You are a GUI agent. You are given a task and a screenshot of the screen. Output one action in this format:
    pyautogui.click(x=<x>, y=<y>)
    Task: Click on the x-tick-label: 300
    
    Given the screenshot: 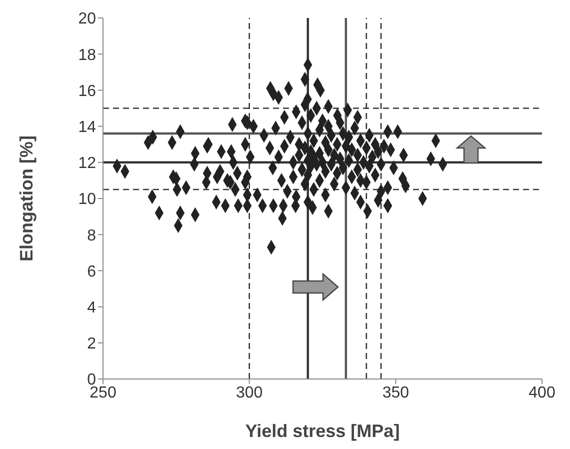 What is the action you would take?
    pyautogui.click(x=249, y=393)
    